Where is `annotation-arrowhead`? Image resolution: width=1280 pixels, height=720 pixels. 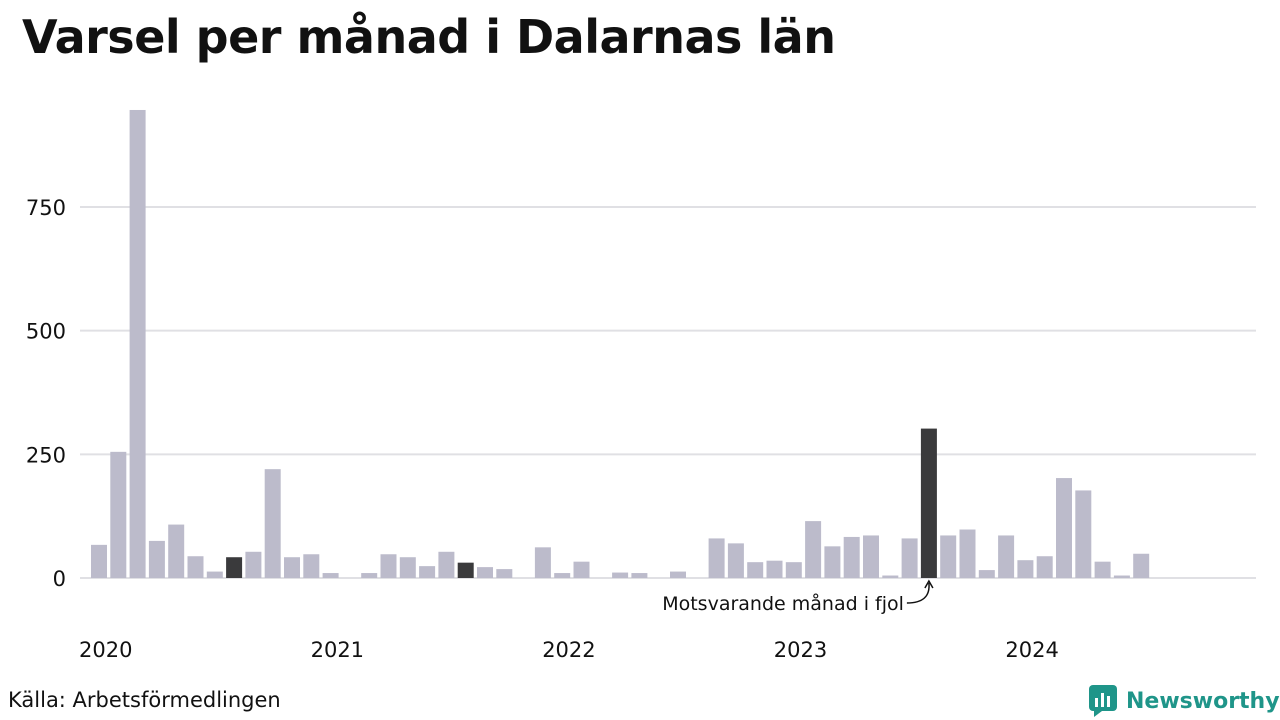 annotation-arrowhead is located at coordinates (929, 584).